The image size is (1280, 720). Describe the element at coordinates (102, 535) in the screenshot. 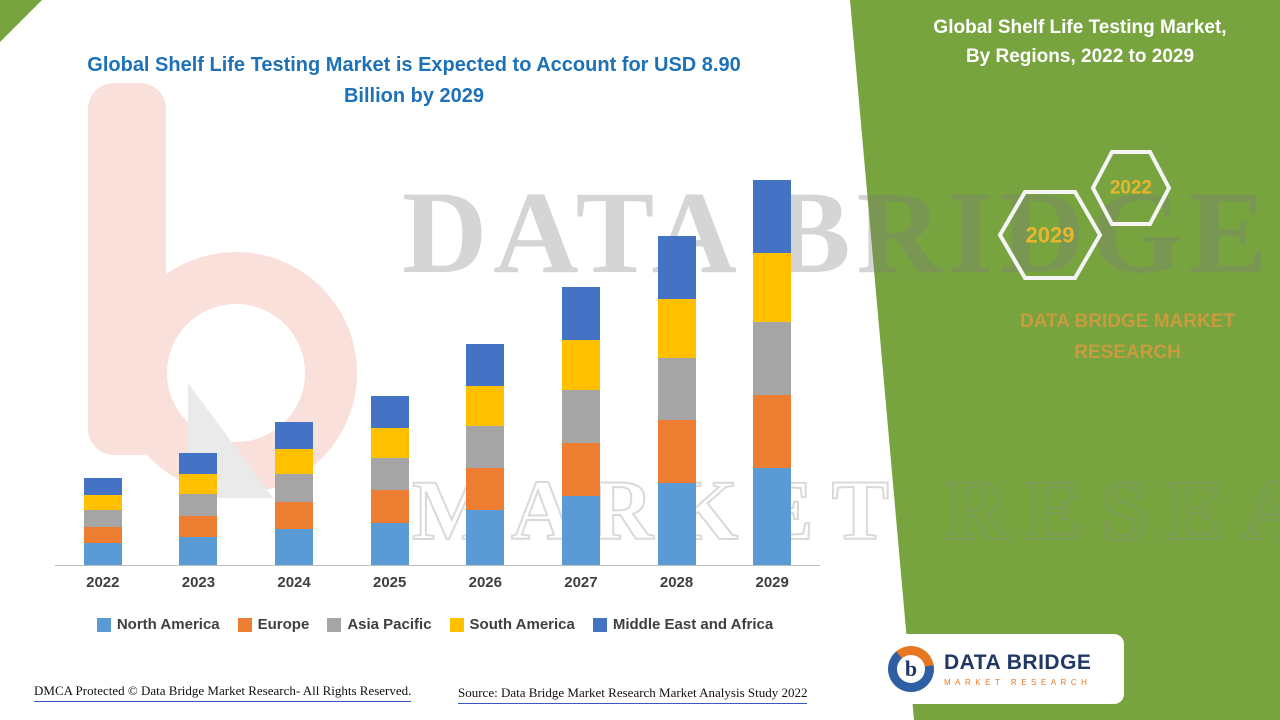

I see `bar-segment-2022-europe` at that location.